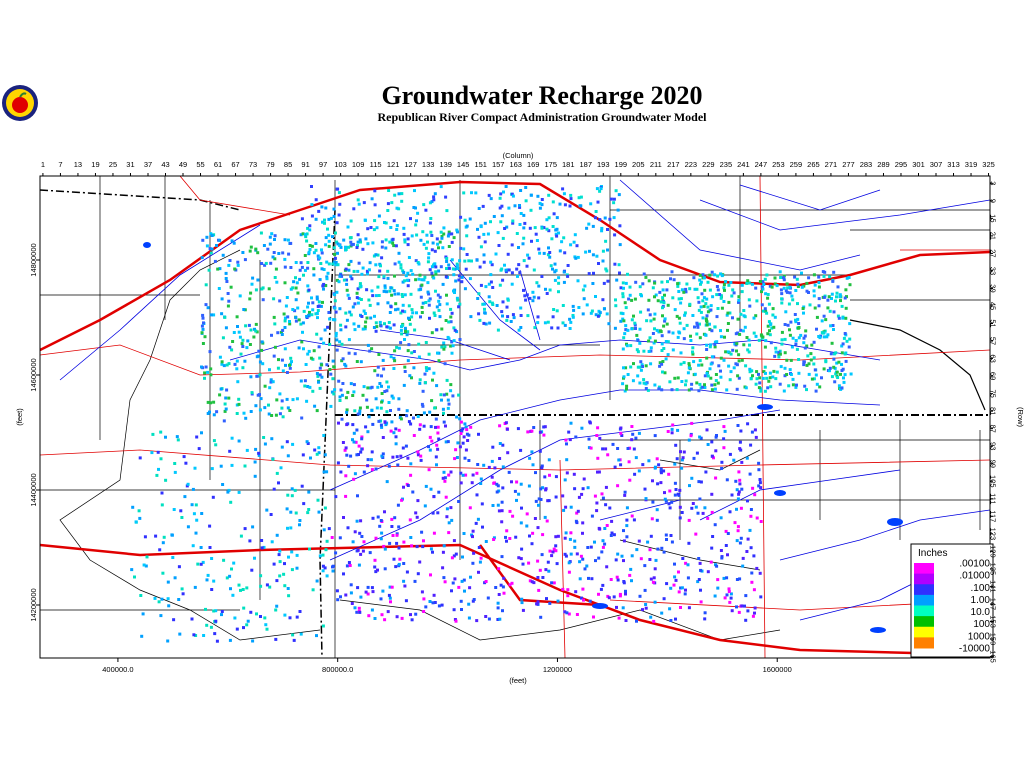 This screenshot has height=768, width=1024. I want to click on column-tick-label: 127, so click(410, 164).